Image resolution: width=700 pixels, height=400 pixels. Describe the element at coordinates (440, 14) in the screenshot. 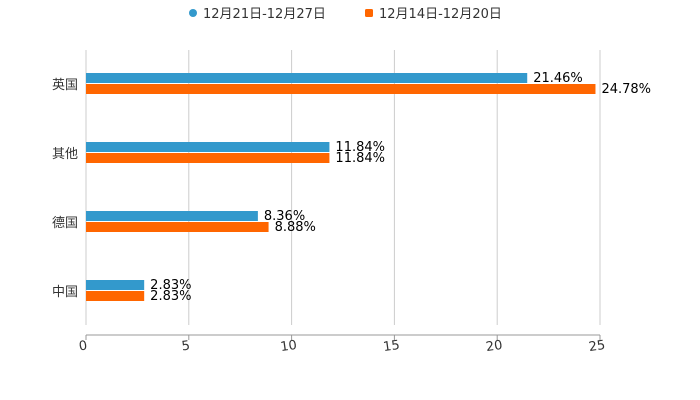

I see `legend-label: 12月14日-12月20日` at that location.